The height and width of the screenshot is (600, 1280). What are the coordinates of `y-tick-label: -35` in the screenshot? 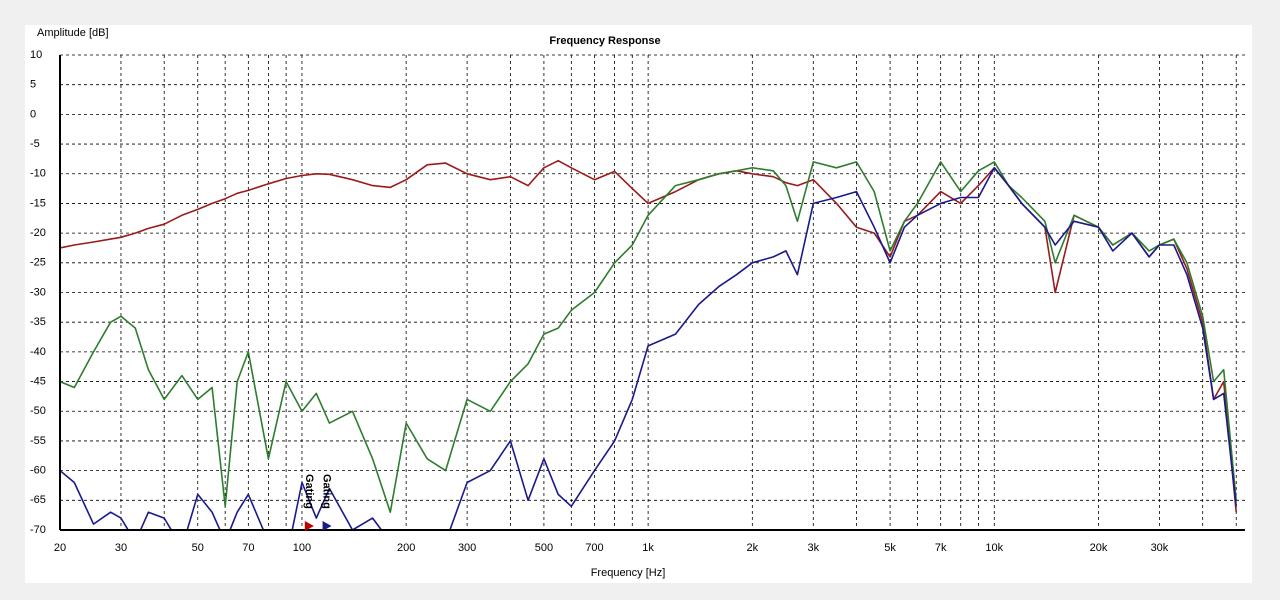 It's located at (38, 322).